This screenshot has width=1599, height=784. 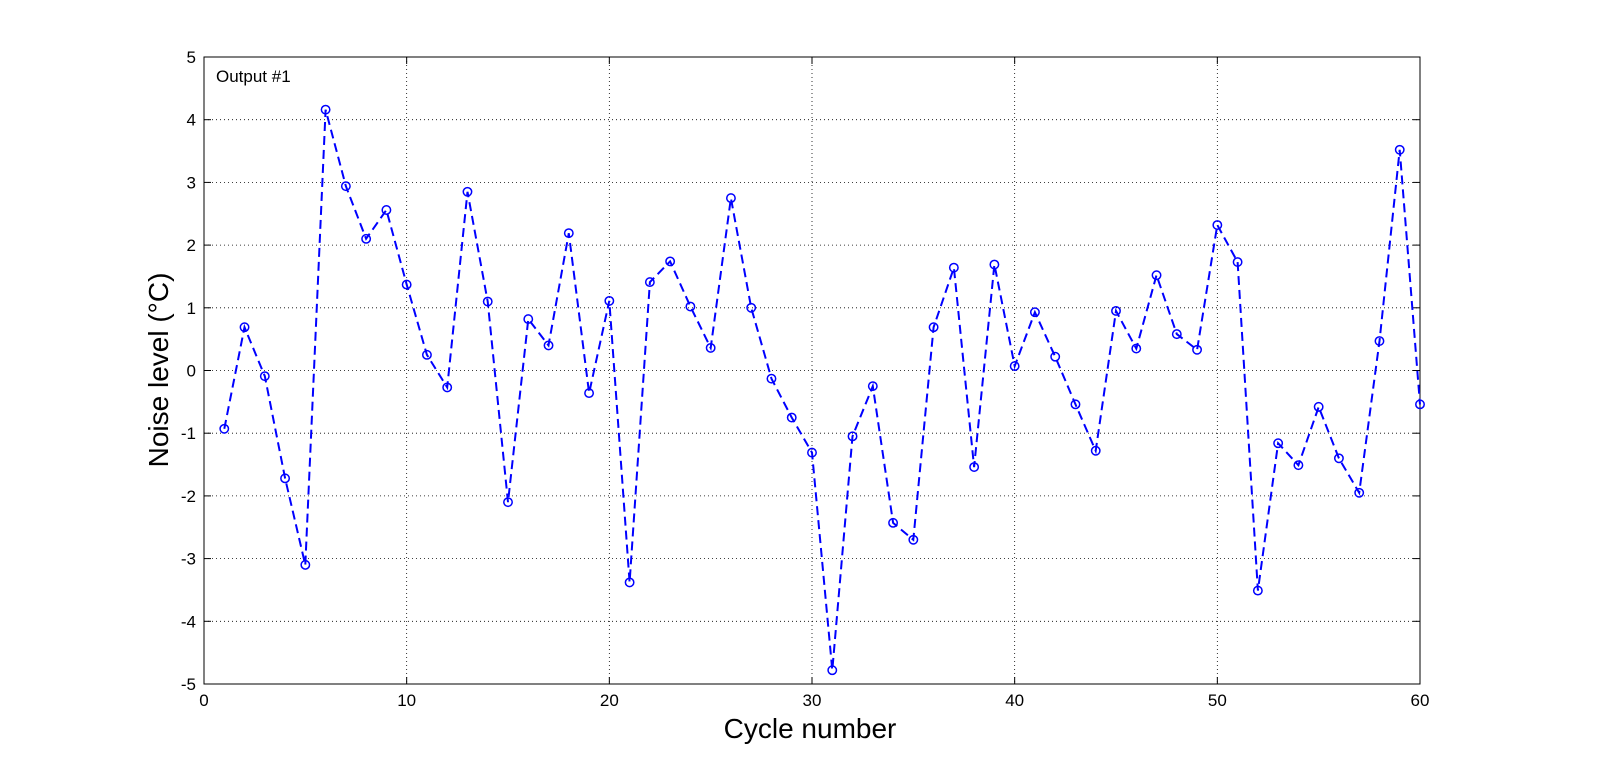 I want to click on y-tick-label: 4, so click(x=191, y=120).